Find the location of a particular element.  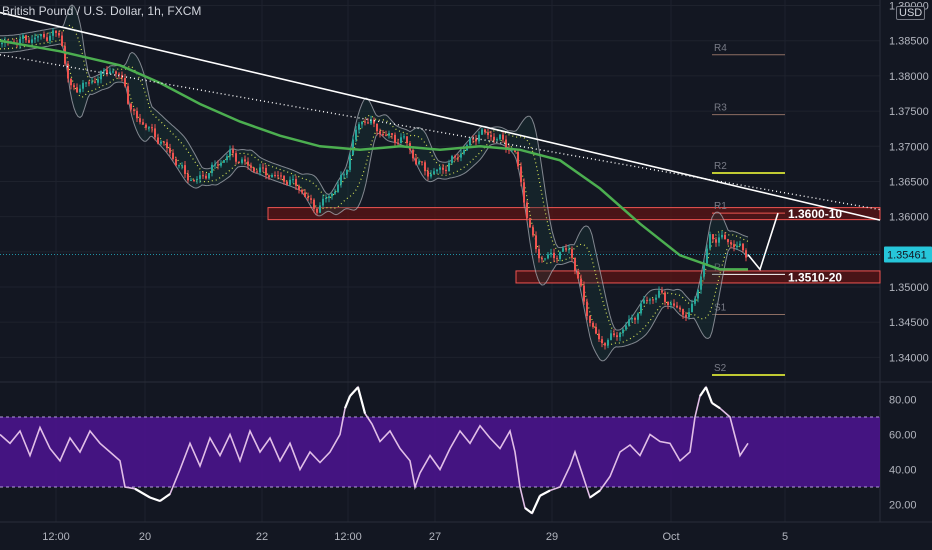

current-price-box is located at coordinates (908, 254).